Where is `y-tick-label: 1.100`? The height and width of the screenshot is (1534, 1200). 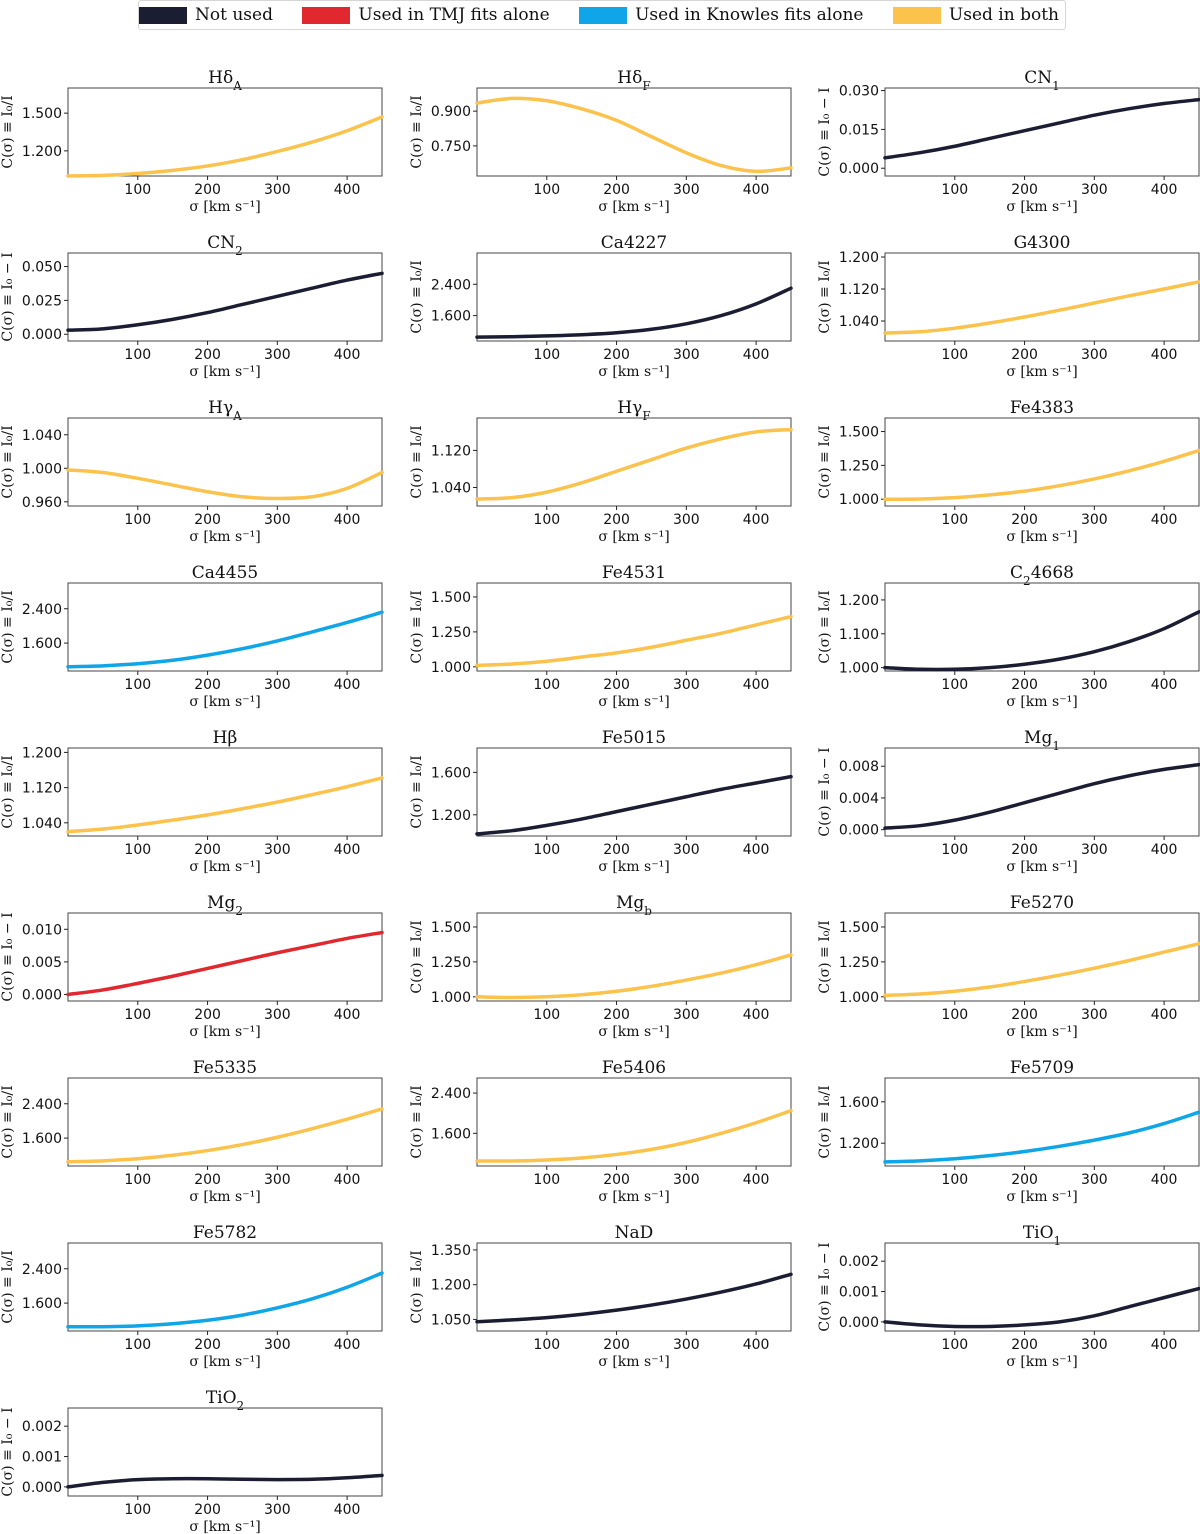
y-tick-label: 1.100 is located at coordinates (859, 635).